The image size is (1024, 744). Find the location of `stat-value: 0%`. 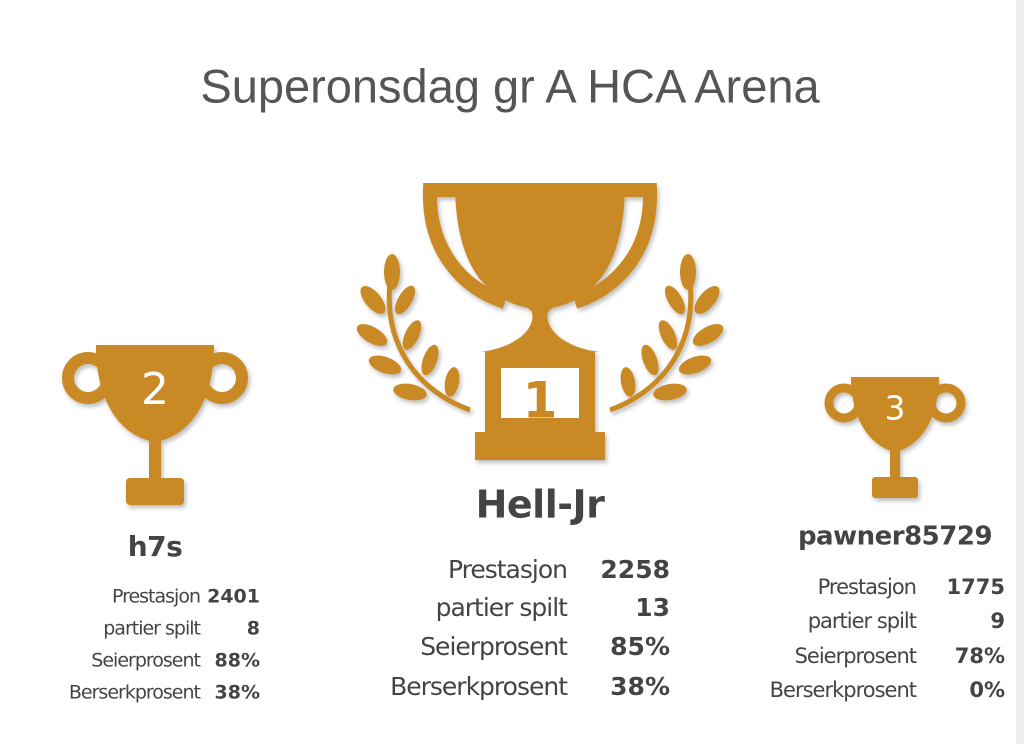

stat-value: 0% is located at coordinates (987, 690).